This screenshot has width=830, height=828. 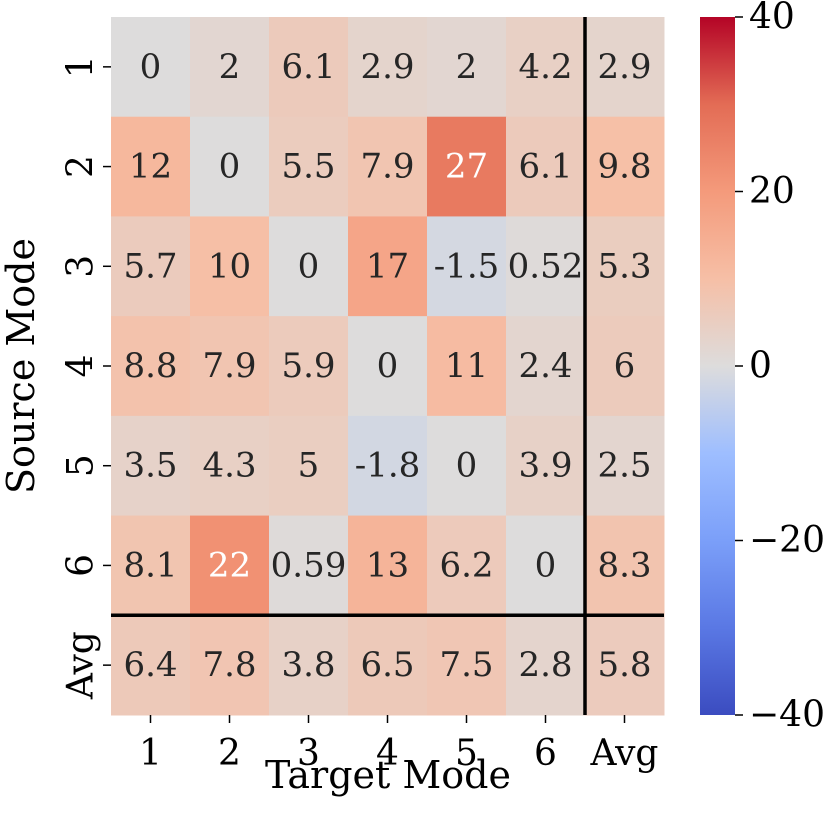 I want to click on cell-value-label: 5.5, so click(x=308, y=167).